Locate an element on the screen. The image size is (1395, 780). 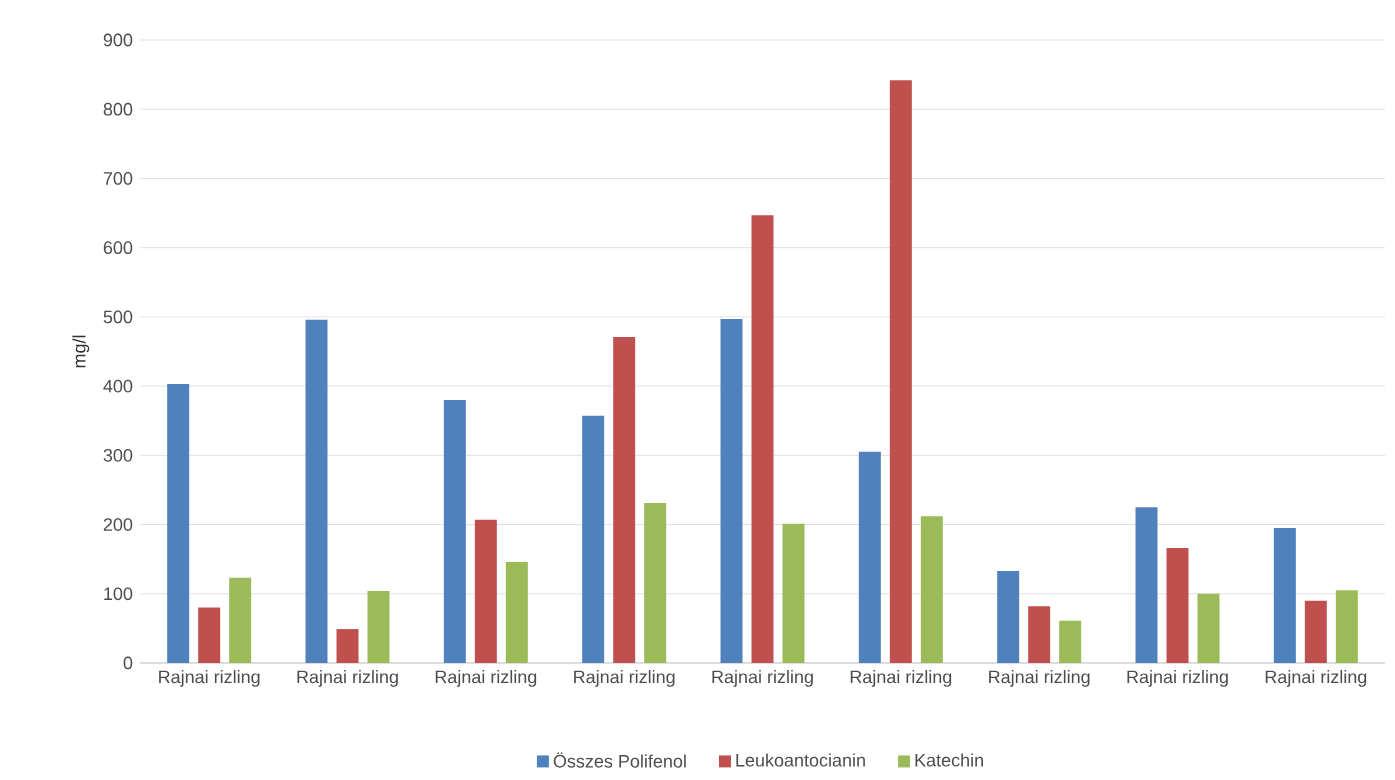
y-tick-label: 300 is located at coordinates (118, 455).